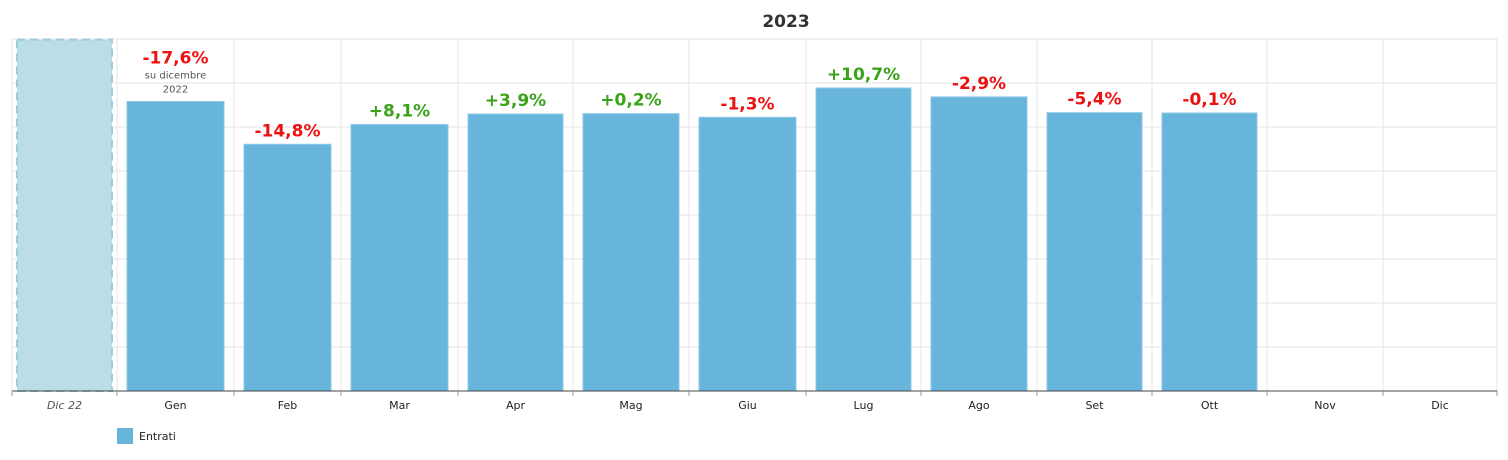  What do you see at coordinates (747, 104) in the screenshot?
I see `change-label: -1,3%` at bounding box center [747, 104].